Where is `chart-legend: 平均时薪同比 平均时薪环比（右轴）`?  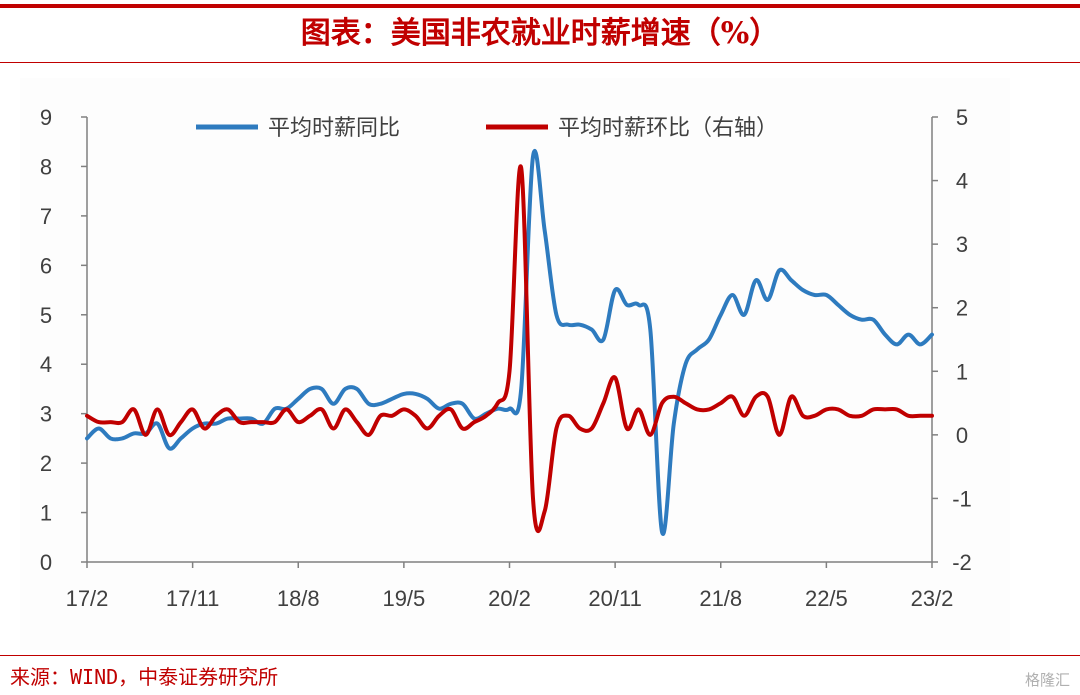
chart-legend: 平均时薪同比 平均时薪环比（右轴） is located at coordinates (487, 127).